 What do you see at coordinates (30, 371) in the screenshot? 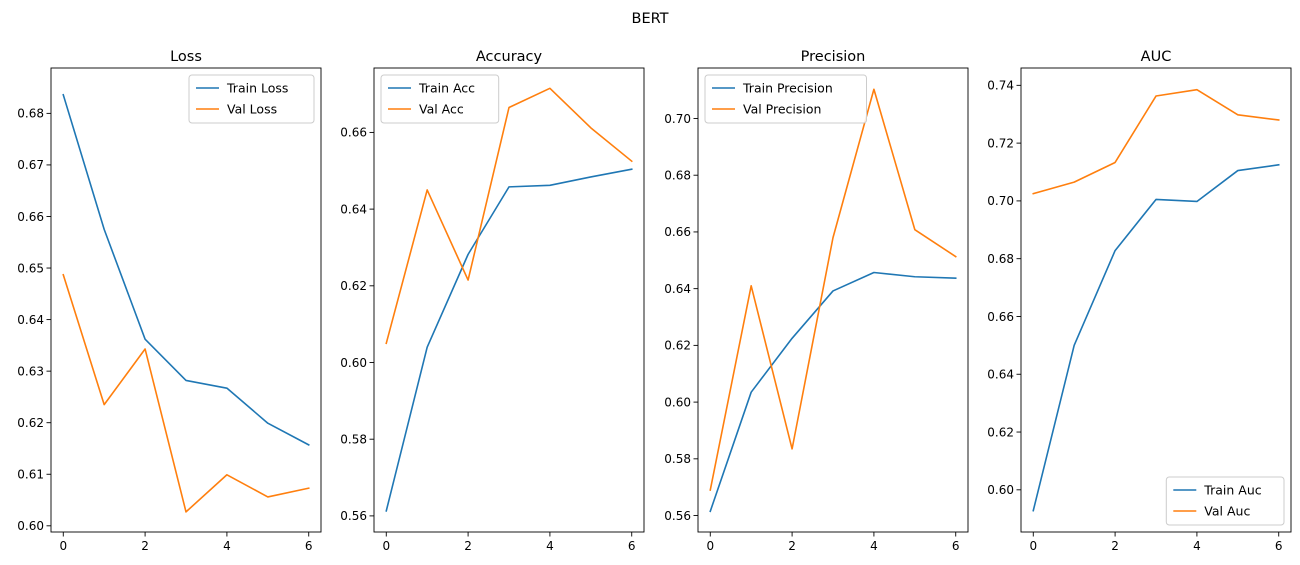
I see `y-tick-label: 0.63` at bounding box center [30, 371].